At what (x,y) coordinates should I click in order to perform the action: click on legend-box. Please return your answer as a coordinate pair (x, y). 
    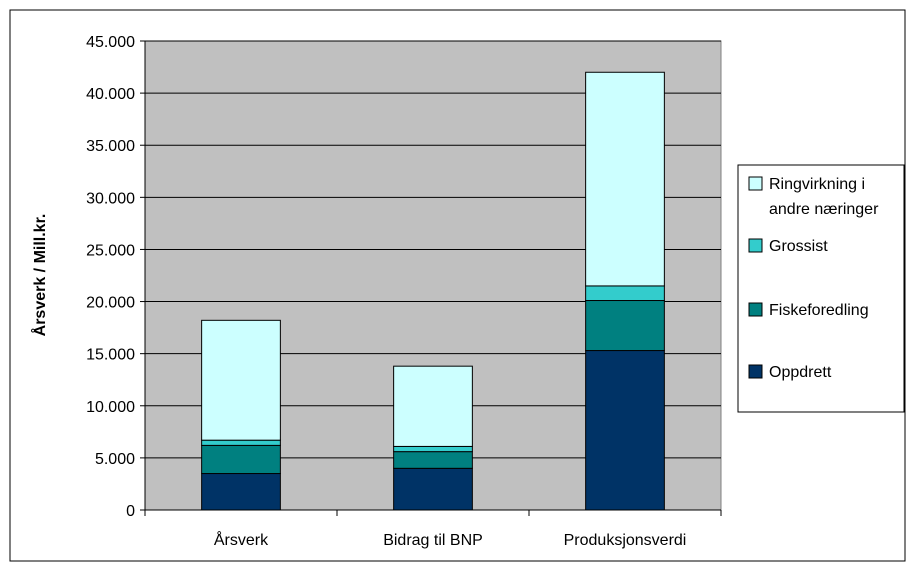
    Looking at the image, I should click on (821, 288).